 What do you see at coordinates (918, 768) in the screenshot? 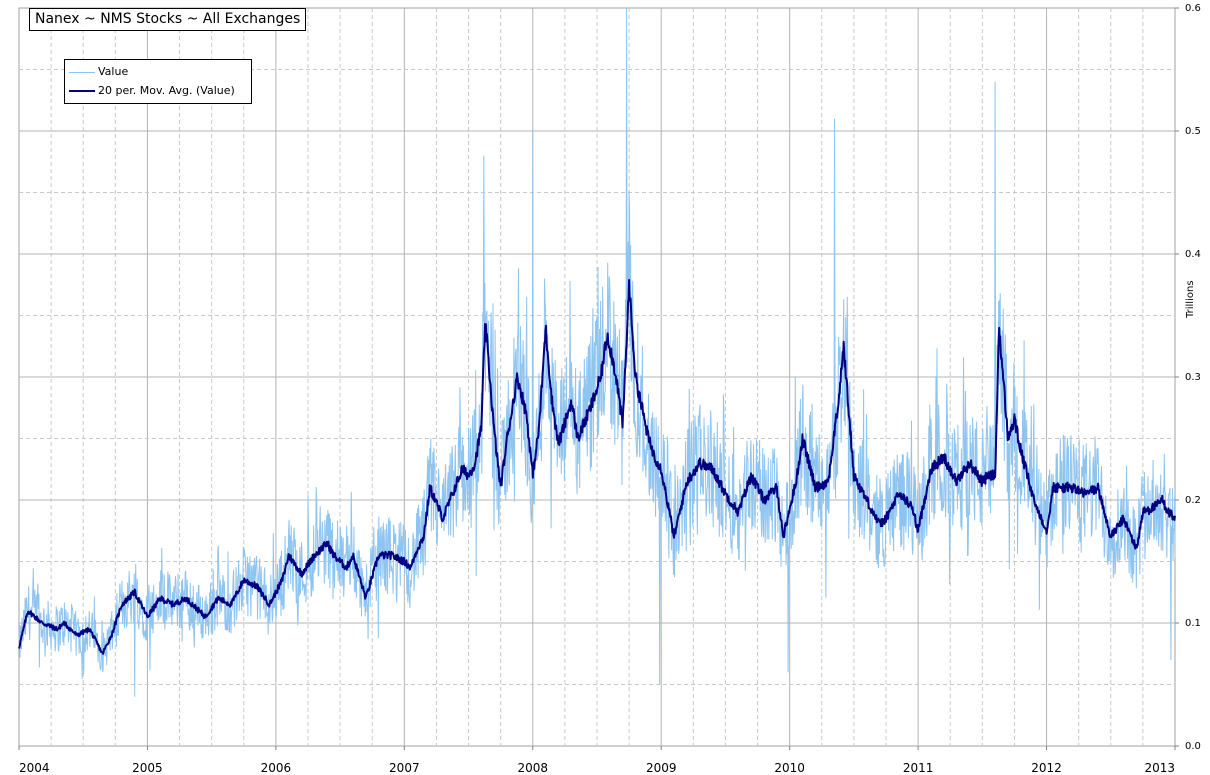
I see `x-tick-label: 2011` at bounding box center [918, 768].